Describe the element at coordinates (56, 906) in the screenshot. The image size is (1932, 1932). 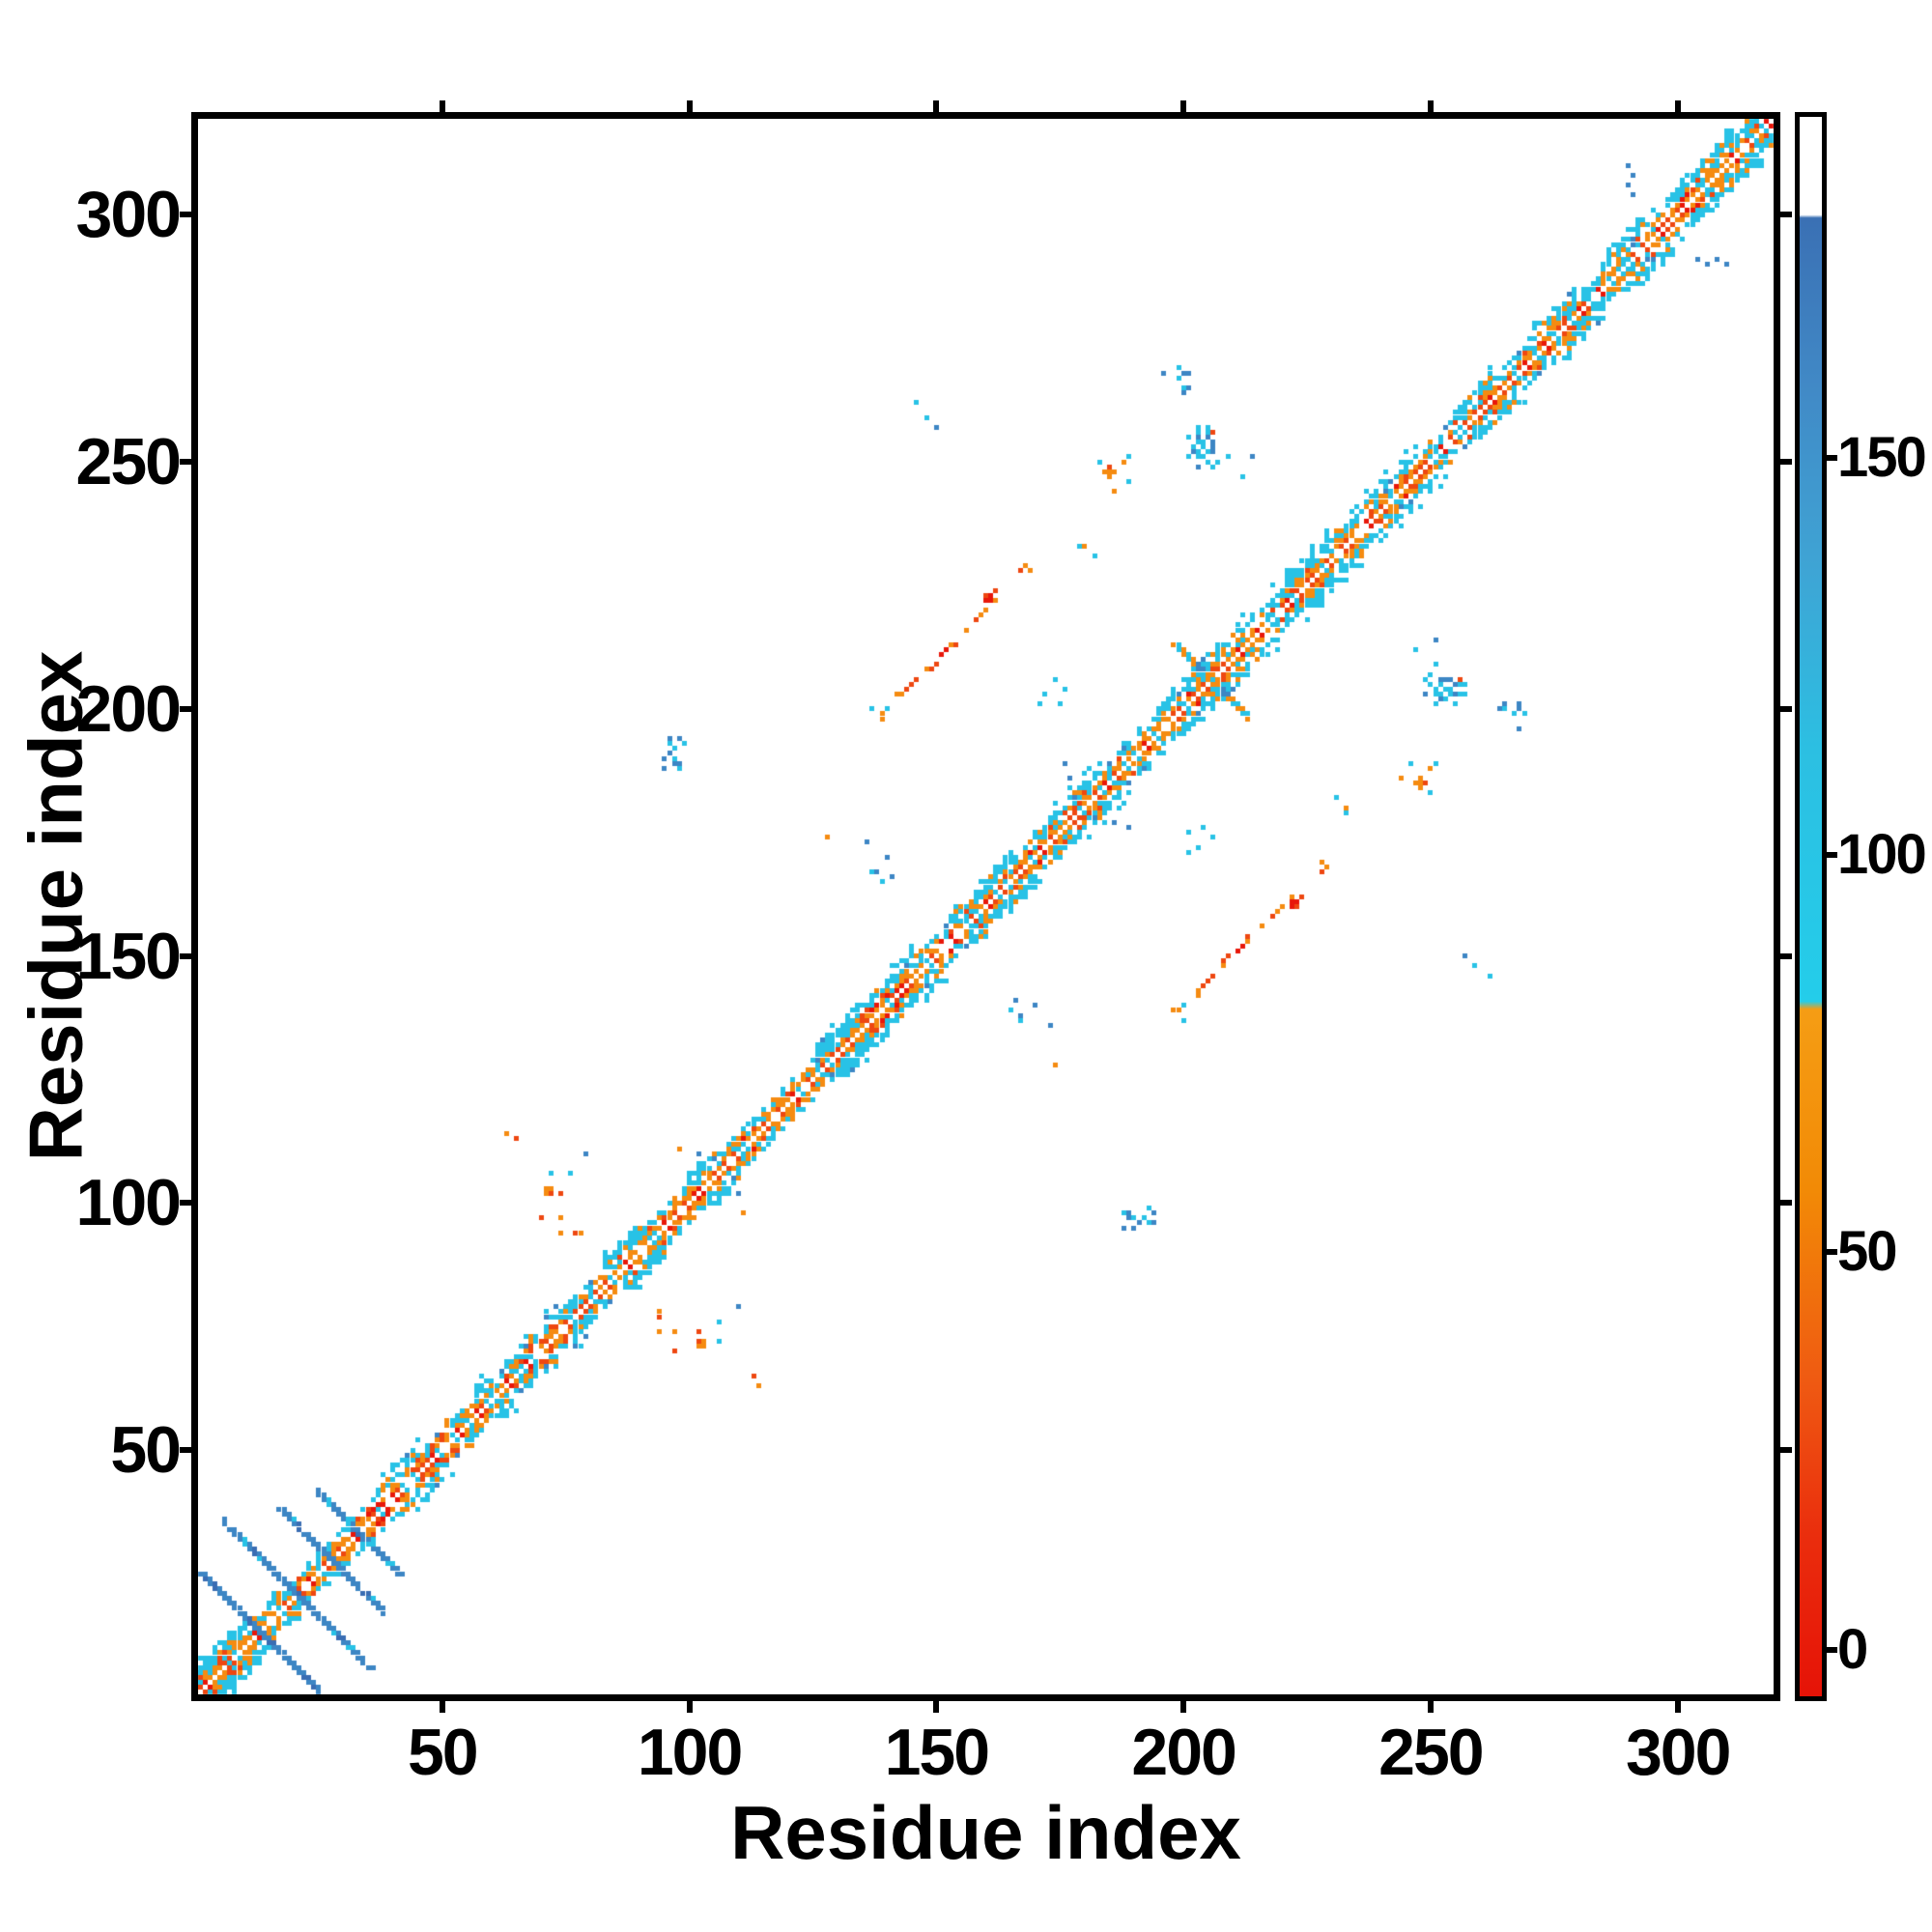
I see `y-axis-title: Residue index` at that location.